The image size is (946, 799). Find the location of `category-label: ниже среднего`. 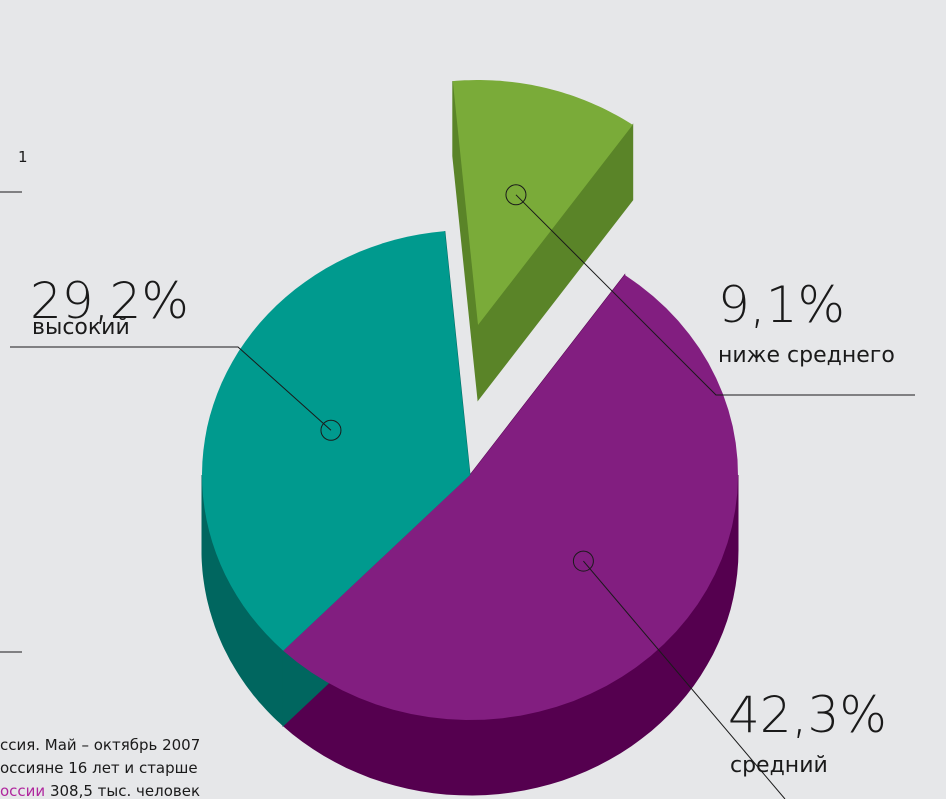

category-label: ниже среднего is located at coordinates (806, 355).